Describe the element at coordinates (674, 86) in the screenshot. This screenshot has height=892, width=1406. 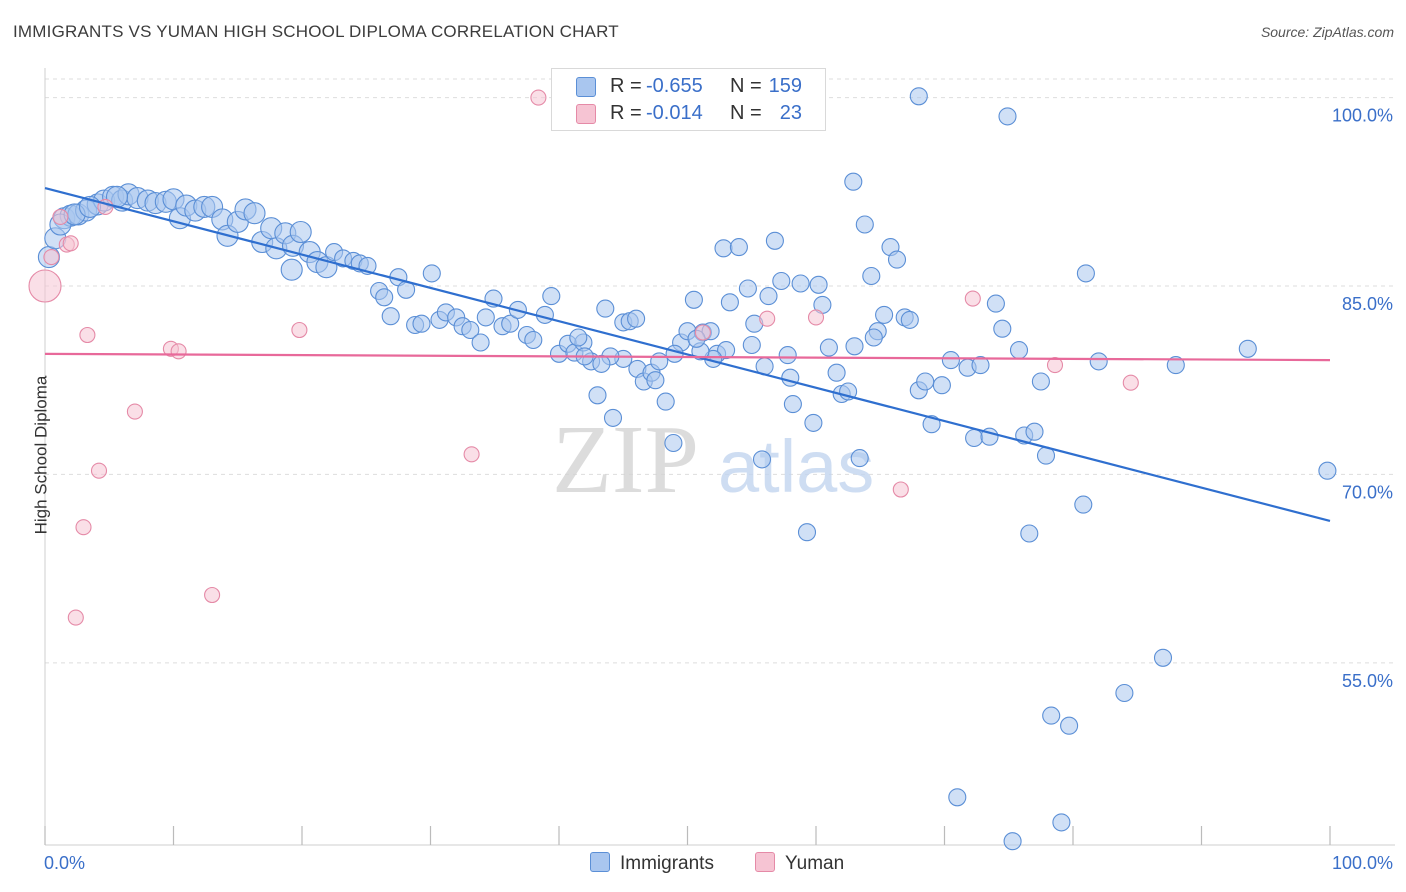
I see `legend-r-value: -0.655` at that location.